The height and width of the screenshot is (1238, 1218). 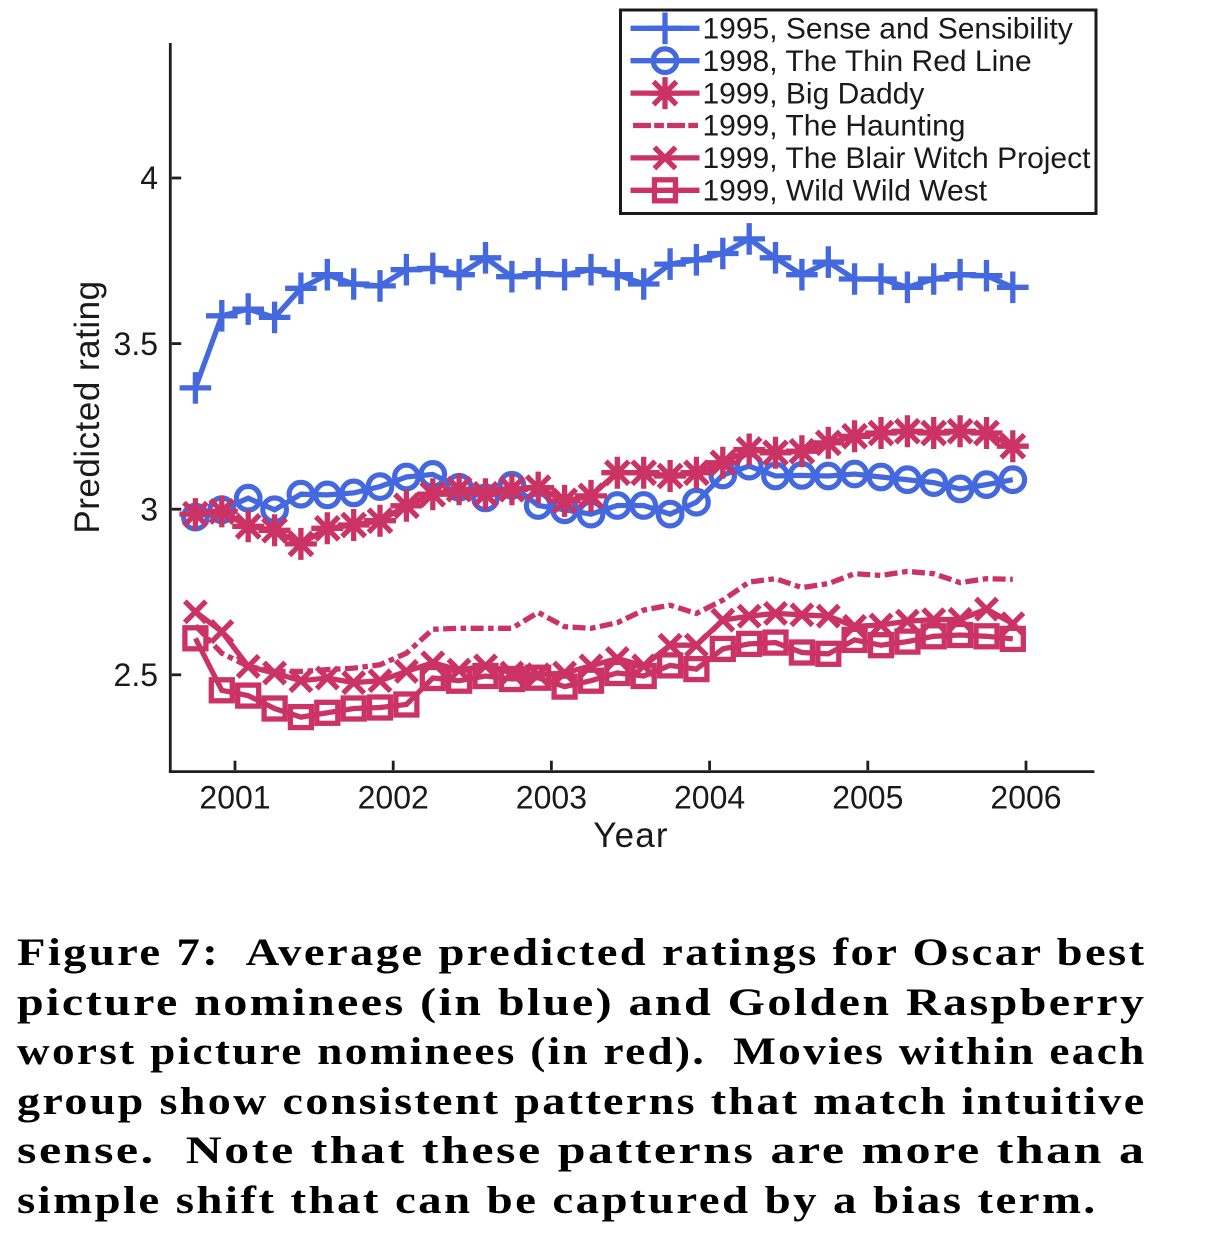 What do you see at coordinates (149, 509) in the screenshot?
I see `svg-text: 3` at bounding box center [149, 509].